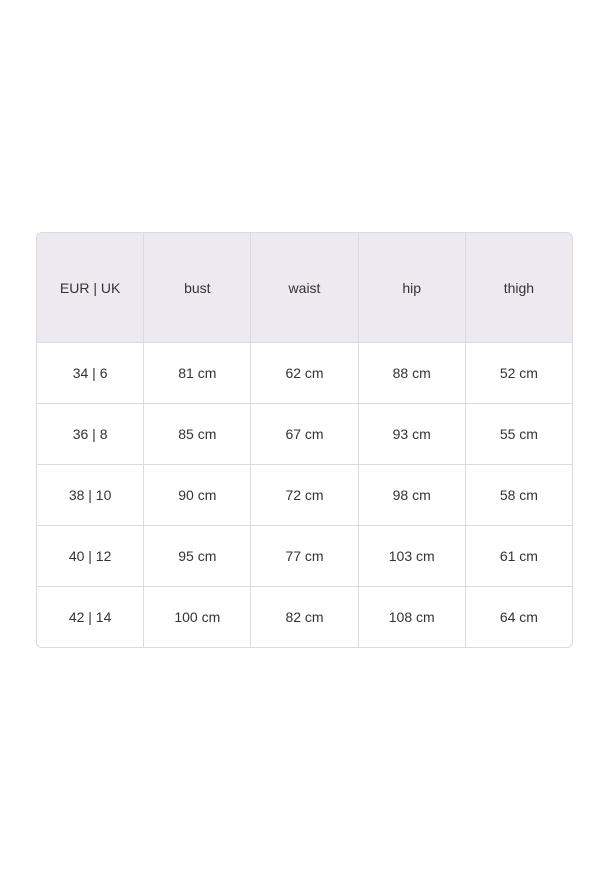 The height and width of the screenshot is (875, 606). Describe the element at coordinates (518, 617) in the screenshot. I see `table-cell: 64 cm` at that location.